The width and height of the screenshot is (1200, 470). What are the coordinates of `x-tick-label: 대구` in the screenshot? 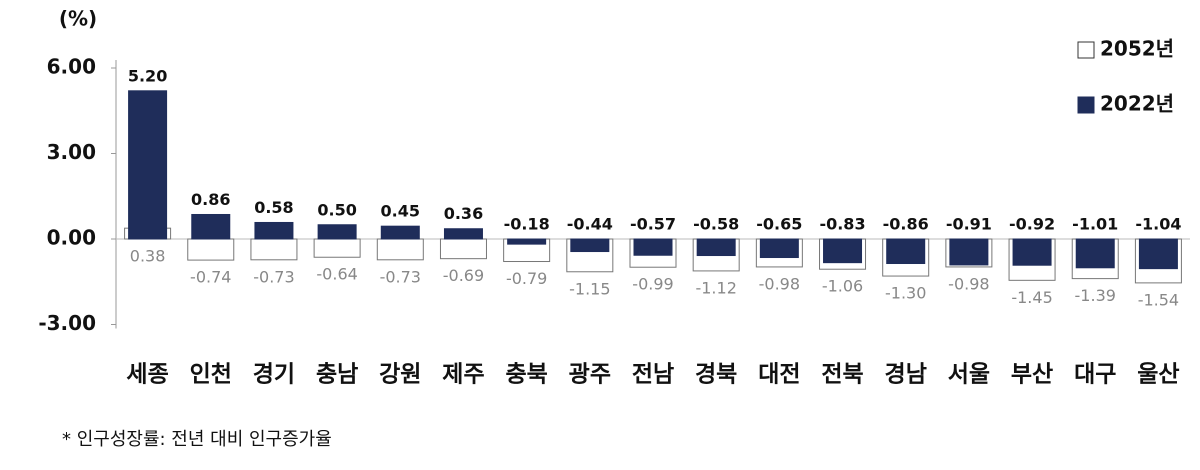 It's located at (1095, 375).